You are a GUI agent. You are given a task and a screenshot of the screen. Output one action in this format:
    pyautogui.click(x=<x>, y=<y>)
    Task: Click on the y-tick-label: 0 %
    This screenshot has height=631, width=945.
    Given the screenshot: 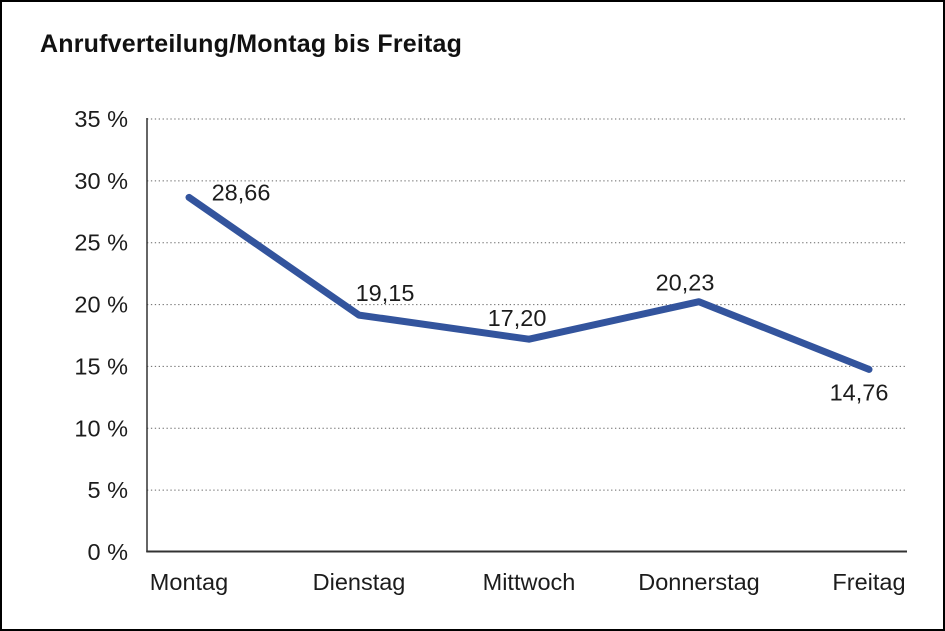 What is the action you would take?
    pyautogui.click(x=108, y=552)
    